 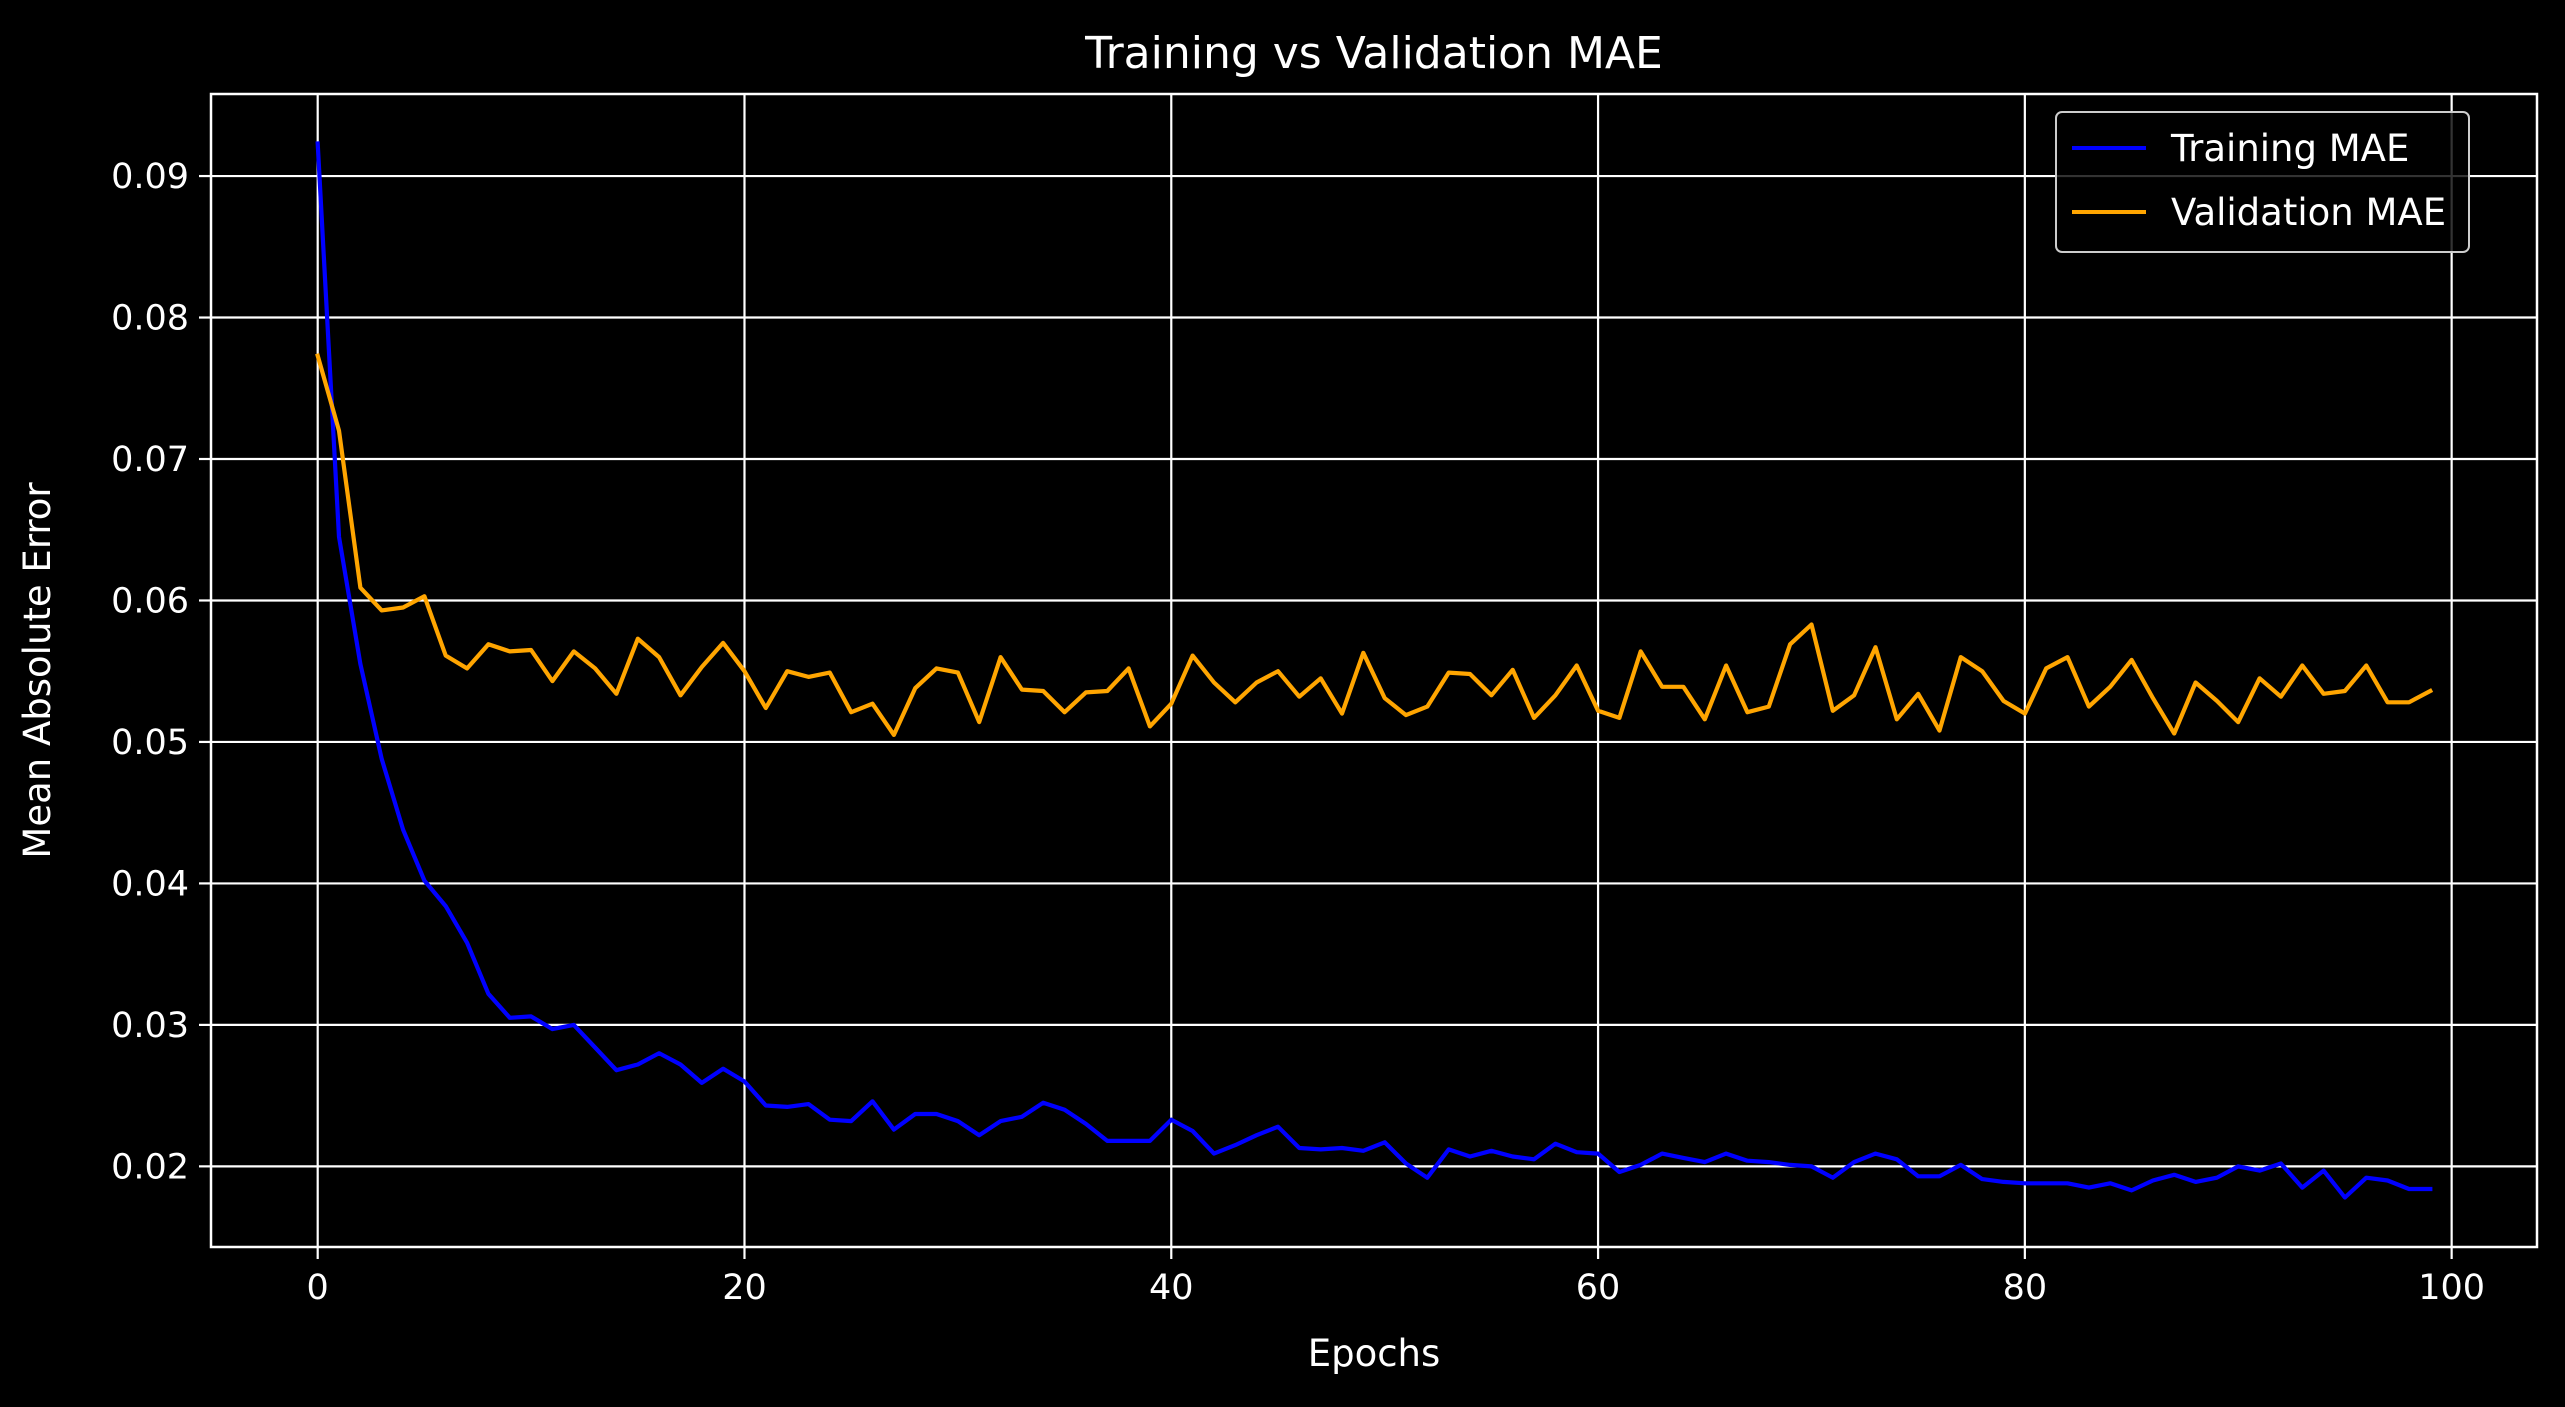 I want to click on y-tick-label: 0.03, so click(x=150, y=1026).